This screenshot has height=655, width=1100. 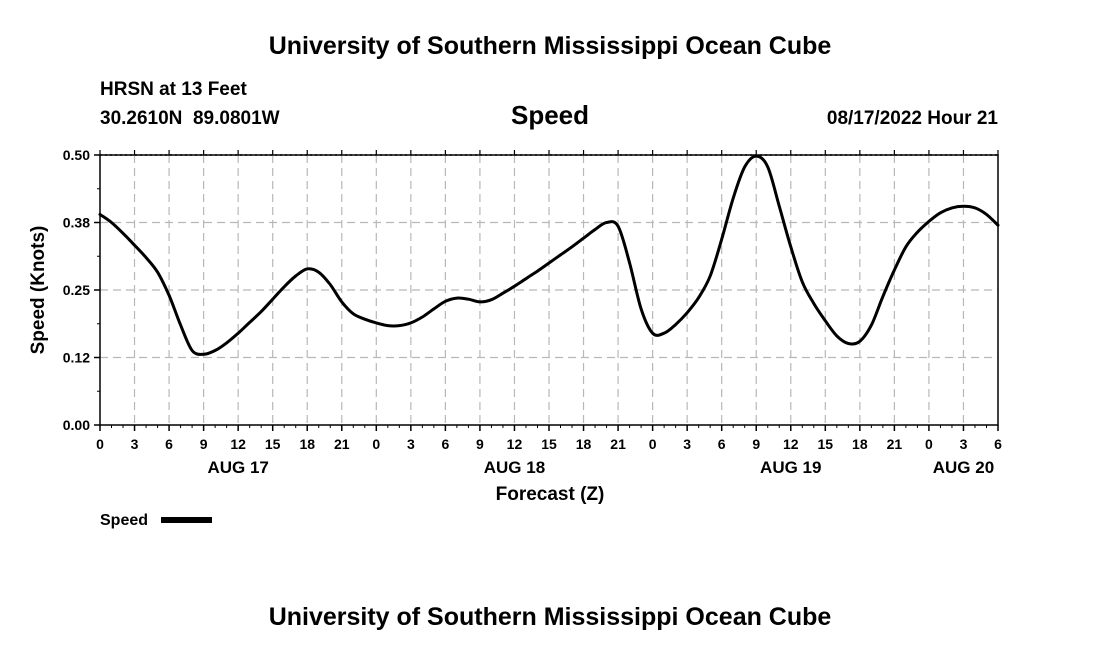 What do you see at coordinates (514, 467) in the screenshot?
I see `date-label: AUG 18` at bounding box center [514, 467].